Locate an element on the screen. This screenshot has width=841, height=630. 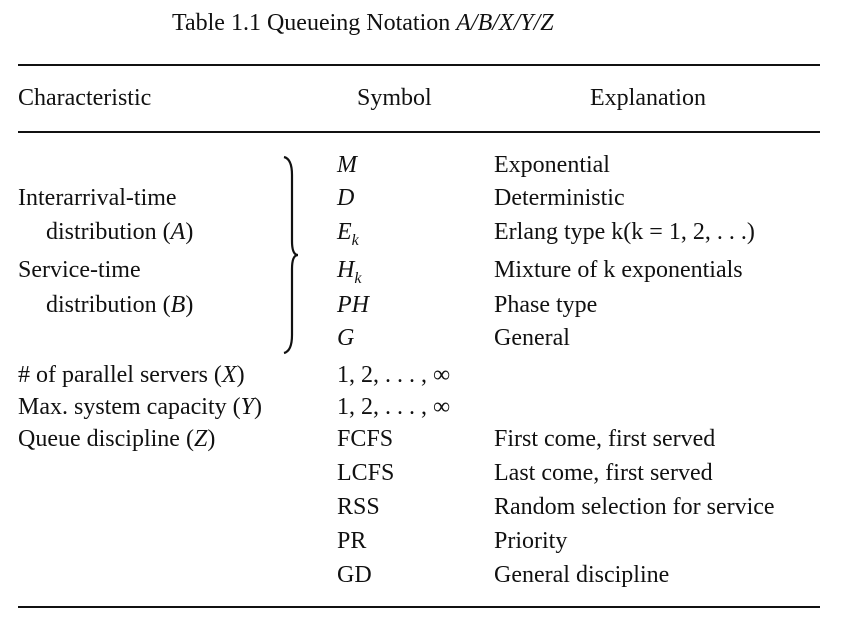
symbol-rss: RSS is located at coordinates (358, 507).